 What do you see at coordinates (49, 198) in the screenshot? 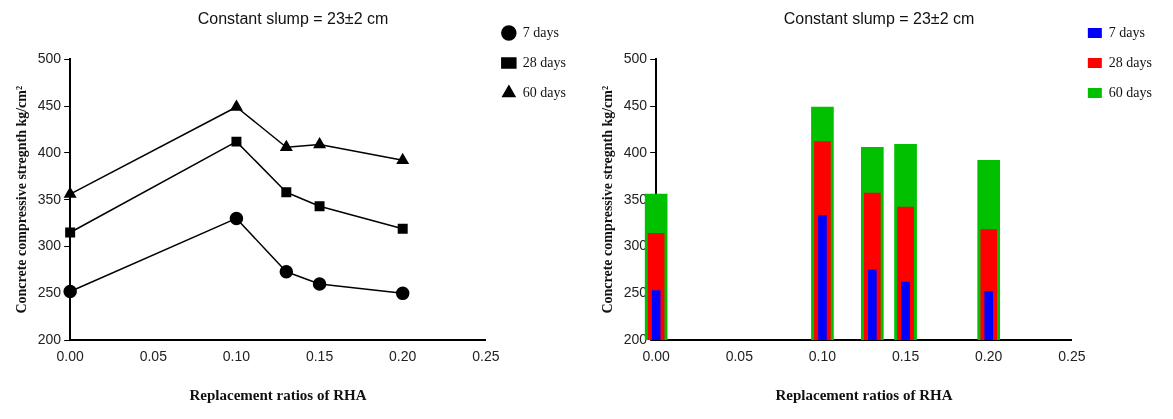
I see `y-tick-label: 350` at bounding box center [49, 198].